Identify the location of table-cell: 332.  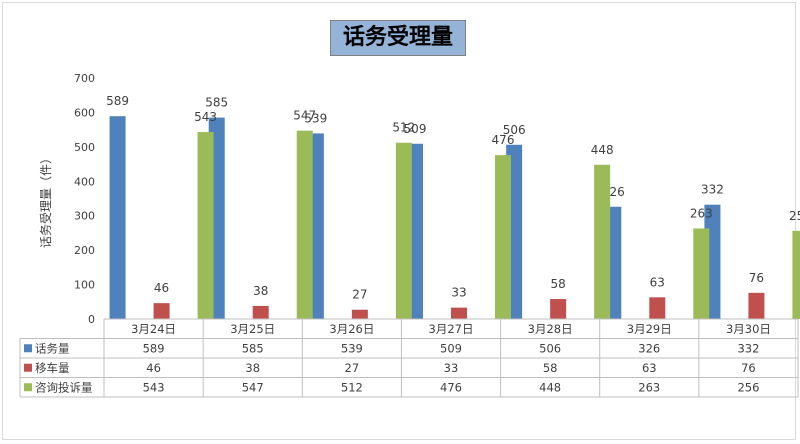
(748, 348).